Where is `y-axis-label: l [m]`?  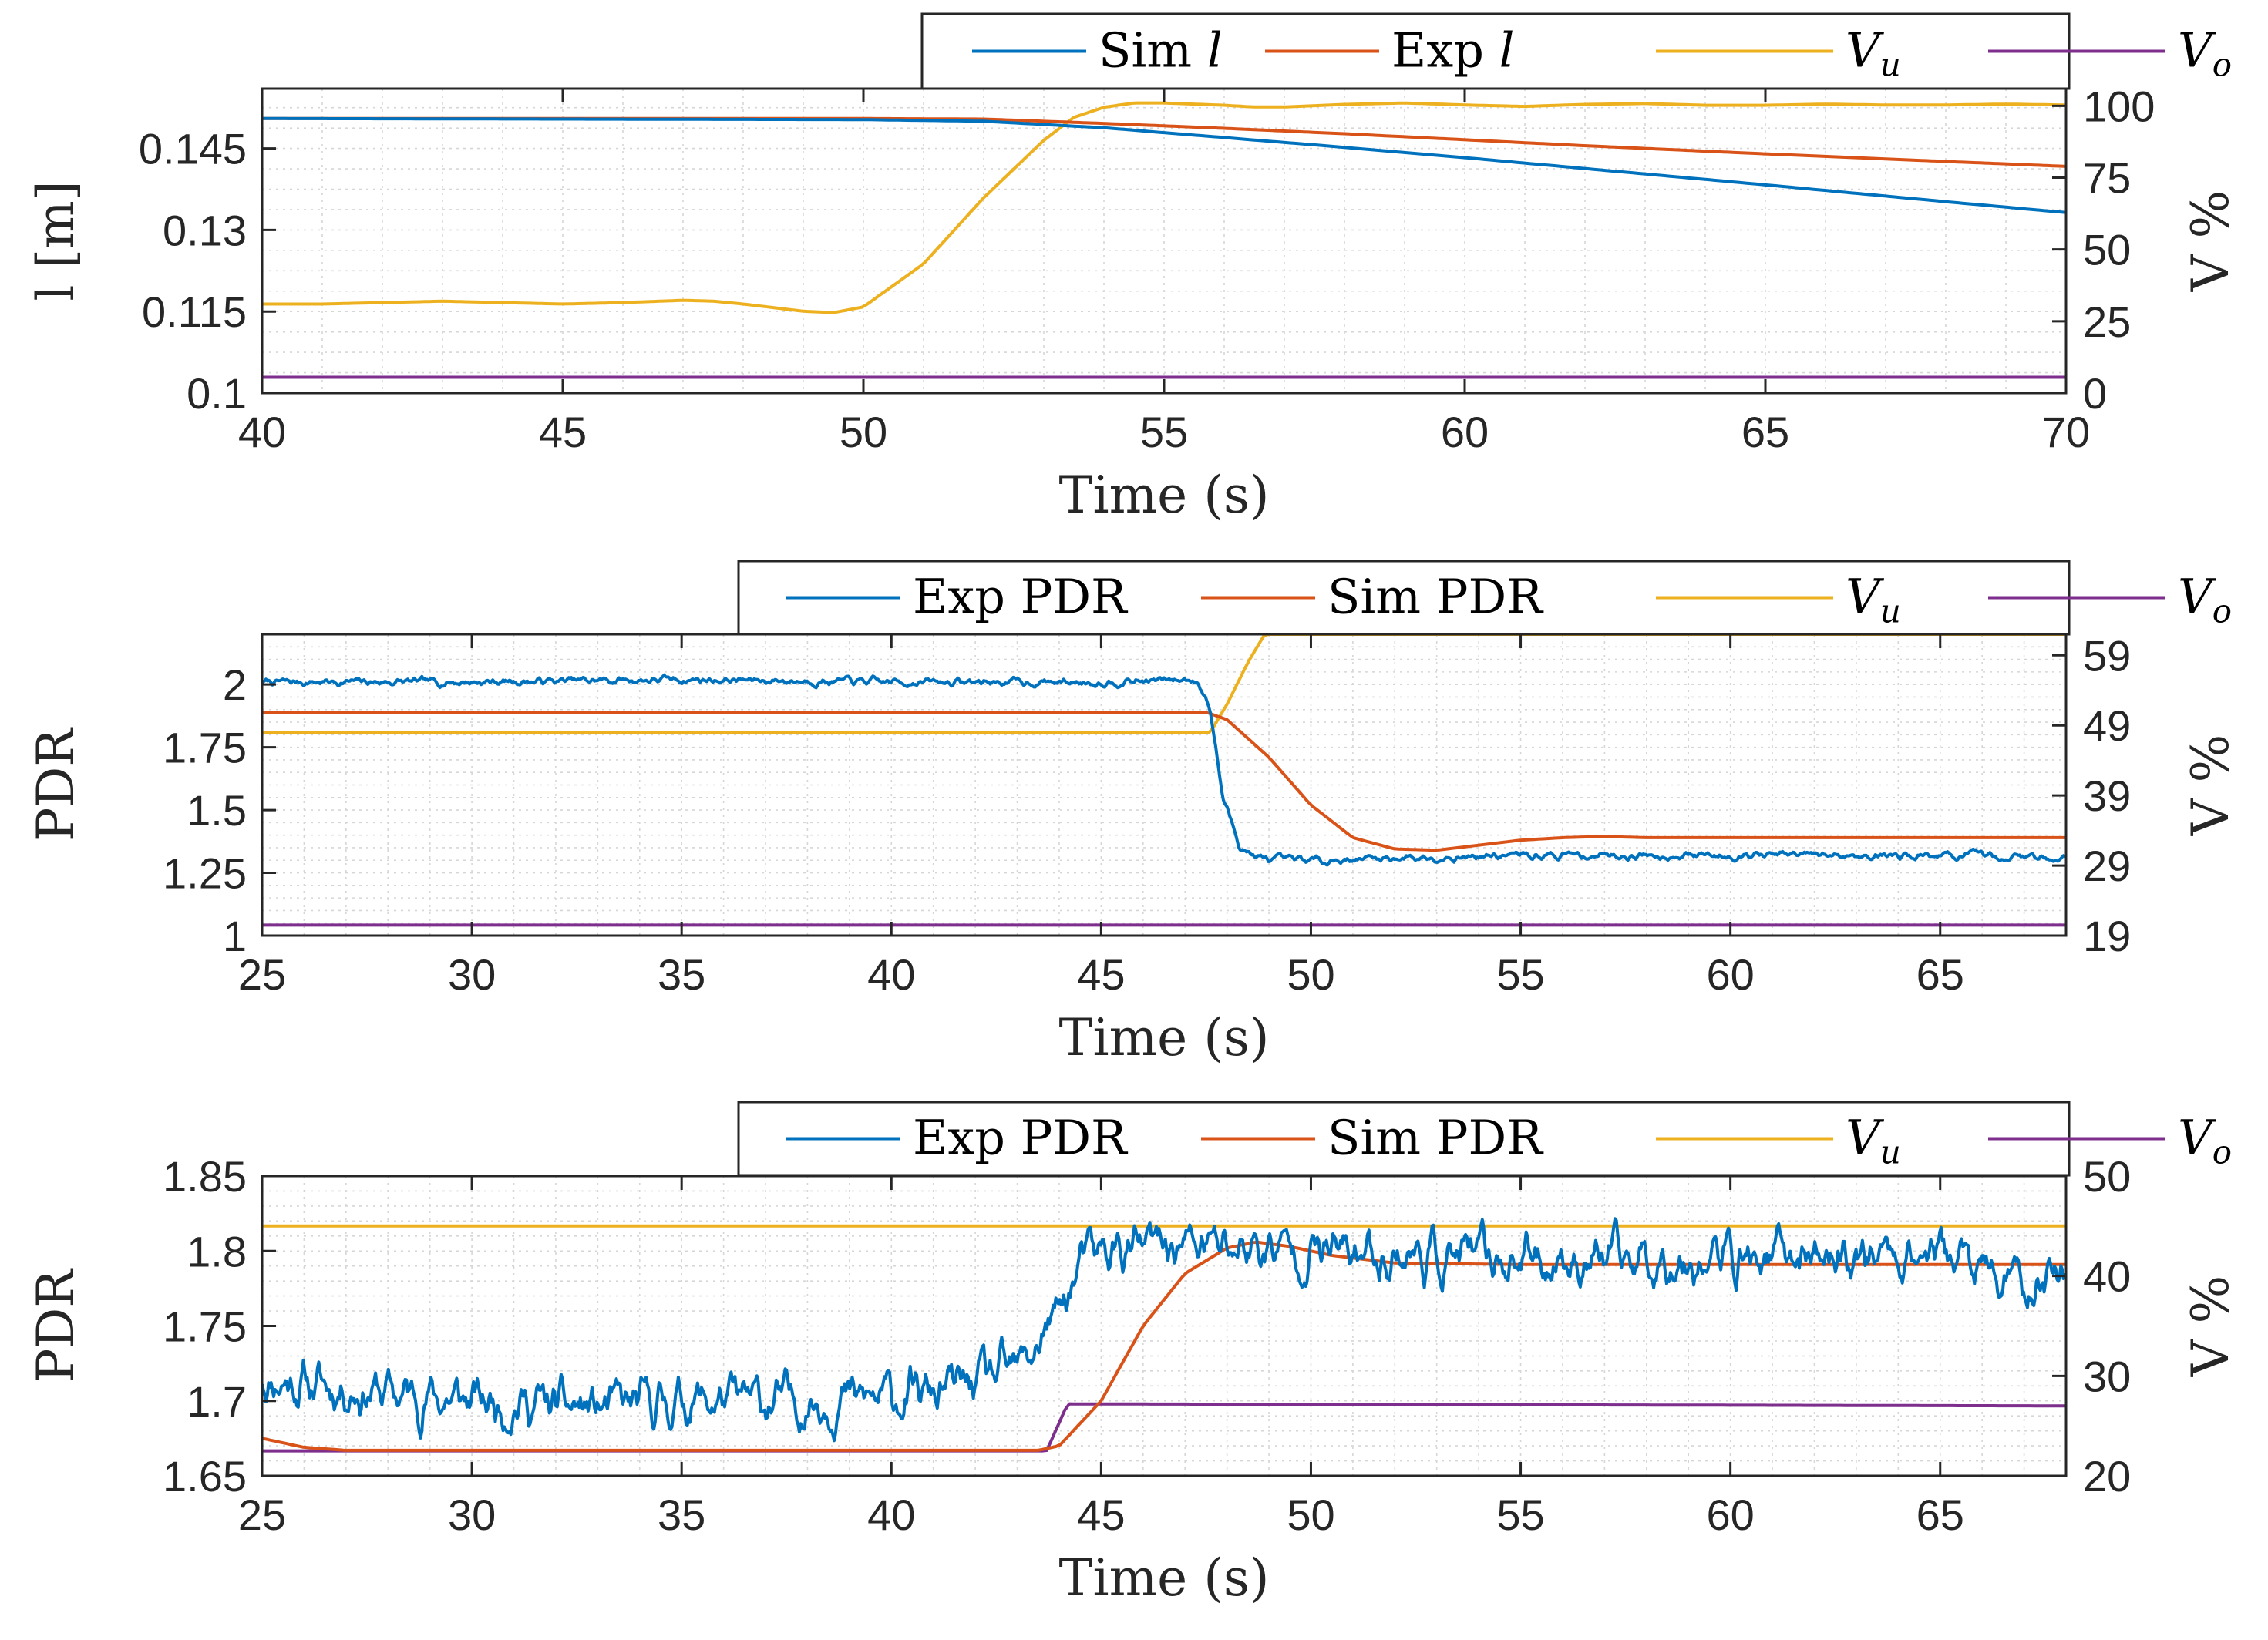
y-axis-label: l [m] is located at coordinates (56, 240).